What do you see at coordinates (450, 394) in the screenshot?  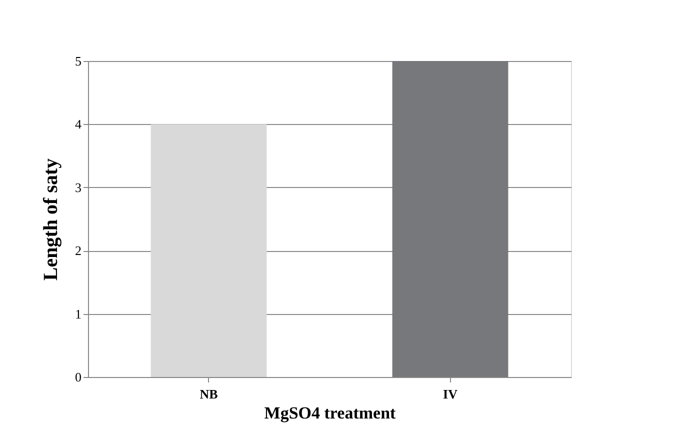 I see `x-tick-label: IV` at bounding box center [450, 394].